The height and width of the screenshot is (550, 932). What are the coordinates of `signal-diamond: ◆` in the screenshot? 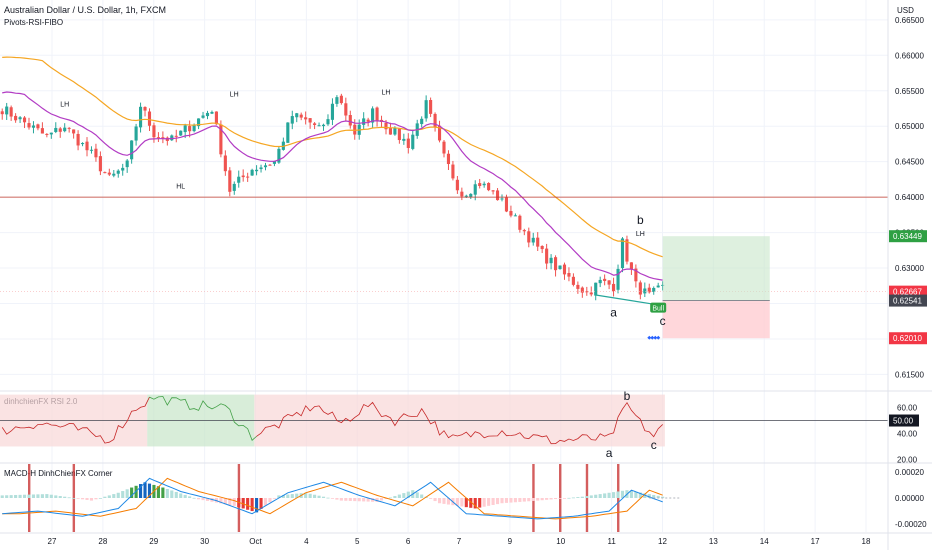 It's located at (658, 338).